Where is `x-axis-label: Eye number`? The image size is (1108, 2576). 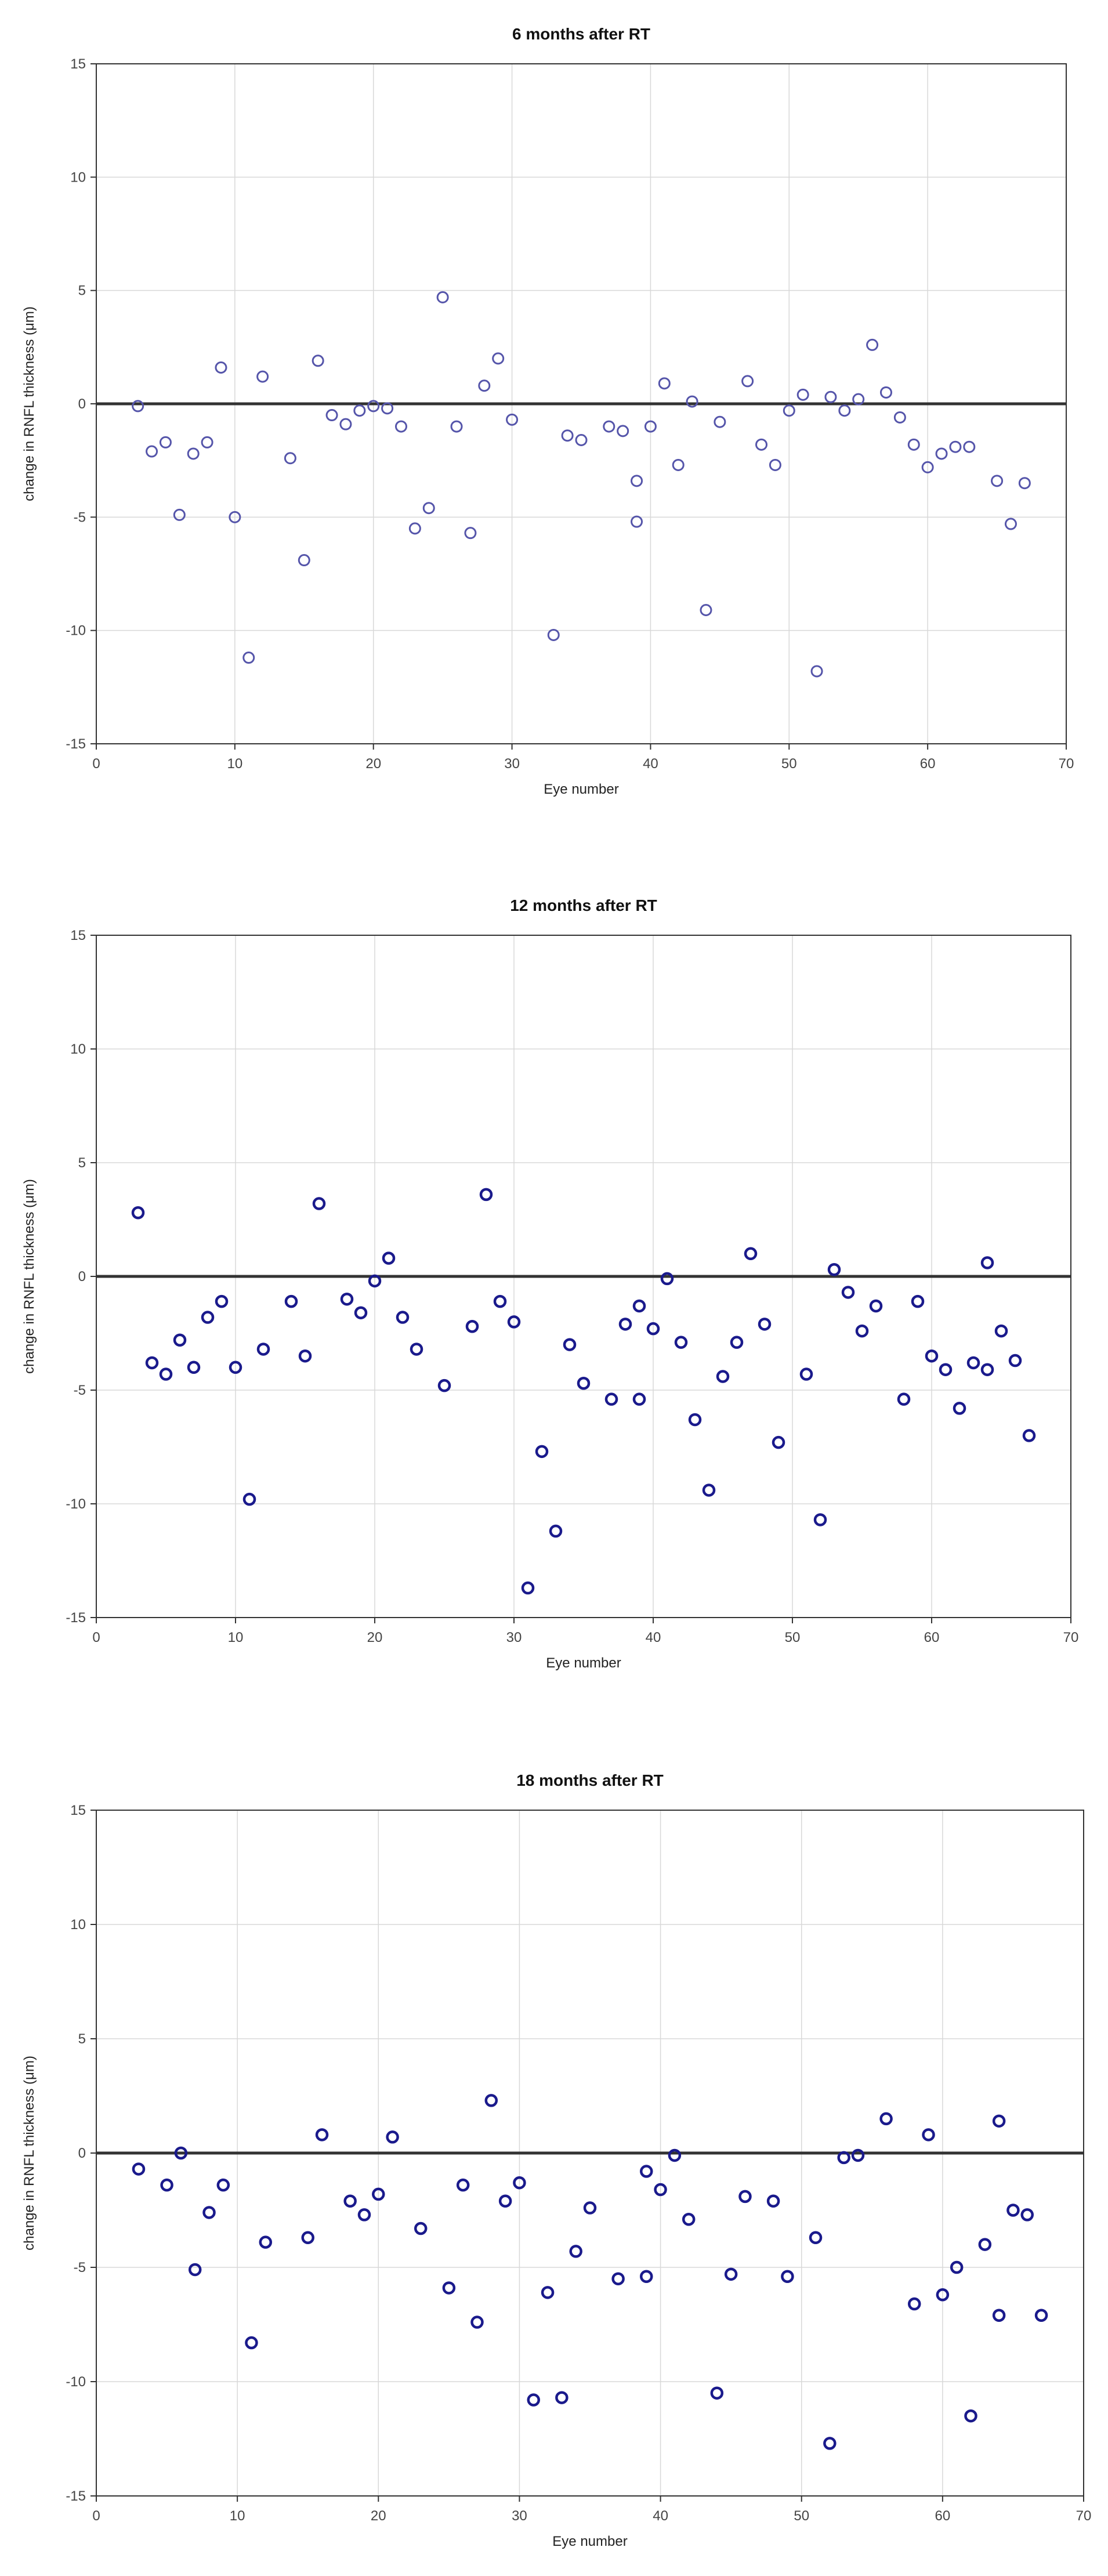
x-axis-label: Eye number is located at coordinates (590, 2541).